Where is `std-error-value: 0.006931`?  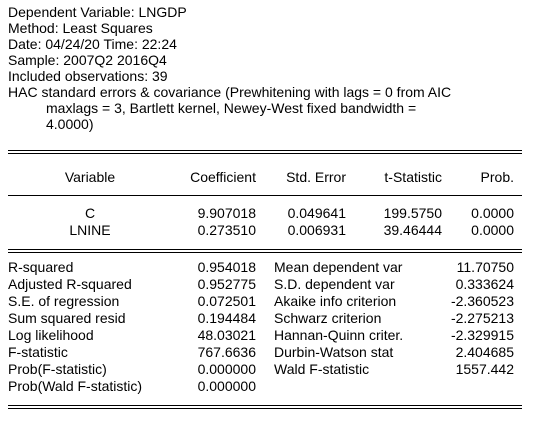 std-error-value: 0.006931 is located at coordinates (316, 230).